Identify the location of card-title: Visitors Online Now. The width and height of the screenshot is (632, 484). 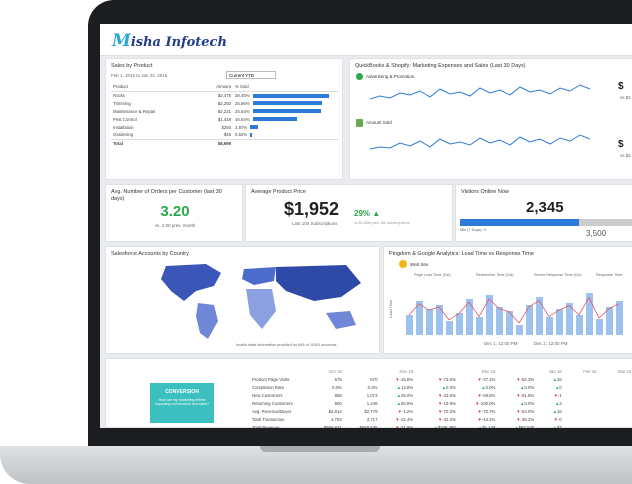
(485, 192).